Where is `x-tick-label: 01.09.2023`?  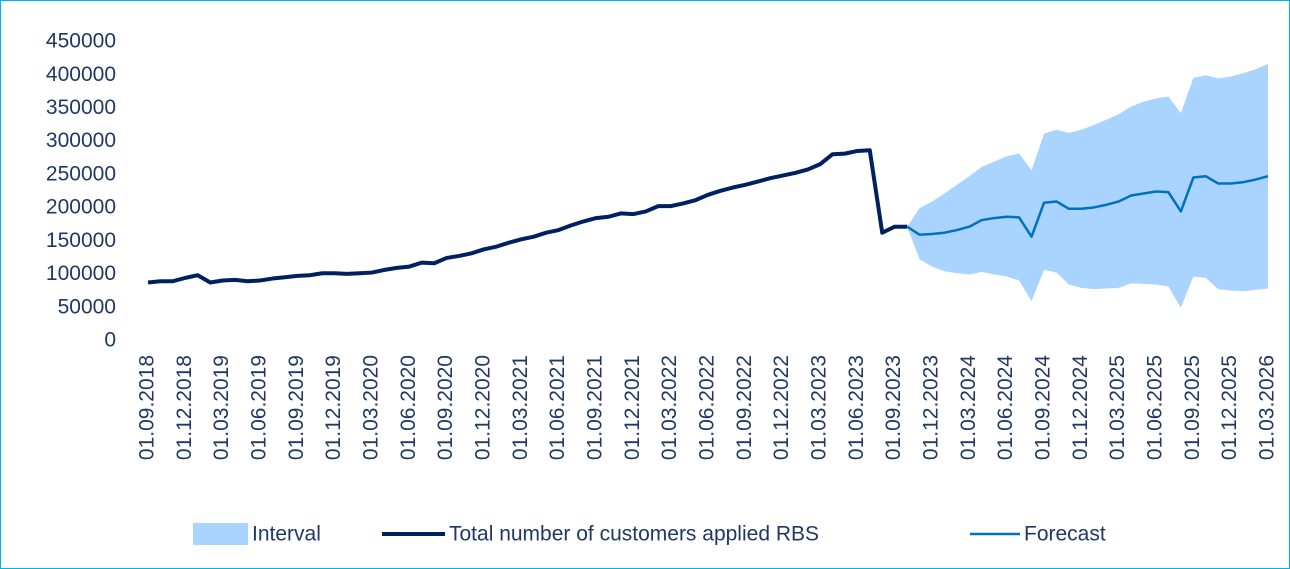 x-tick-label: 01.09.2023 is located at coordinates (893, 407).